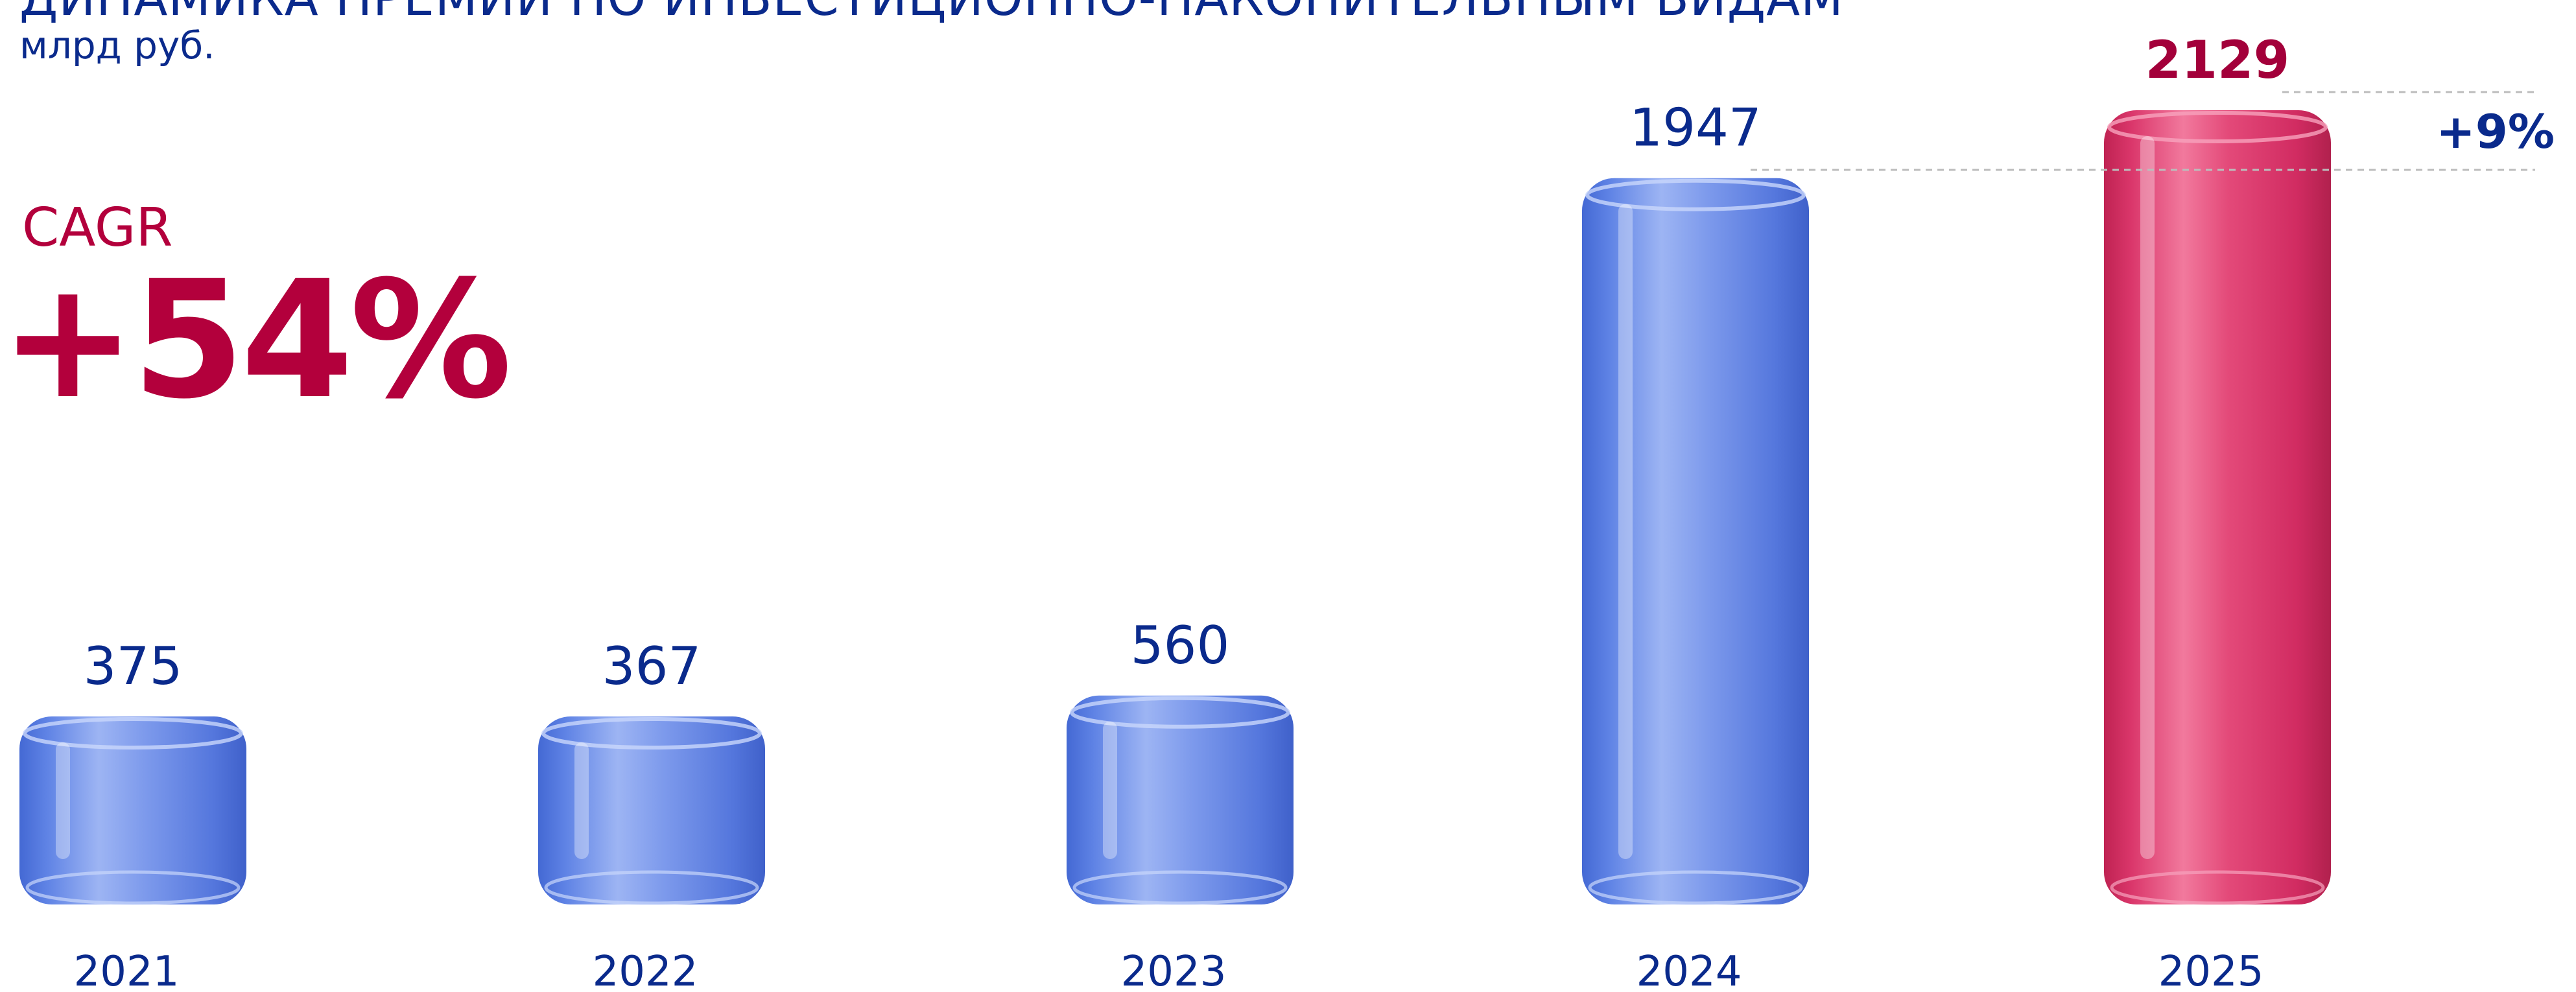  What do you see at coordinates (1696, 194) in the screenshot?
I see `bar-rim-2024` at bounding box center [1696, 194].